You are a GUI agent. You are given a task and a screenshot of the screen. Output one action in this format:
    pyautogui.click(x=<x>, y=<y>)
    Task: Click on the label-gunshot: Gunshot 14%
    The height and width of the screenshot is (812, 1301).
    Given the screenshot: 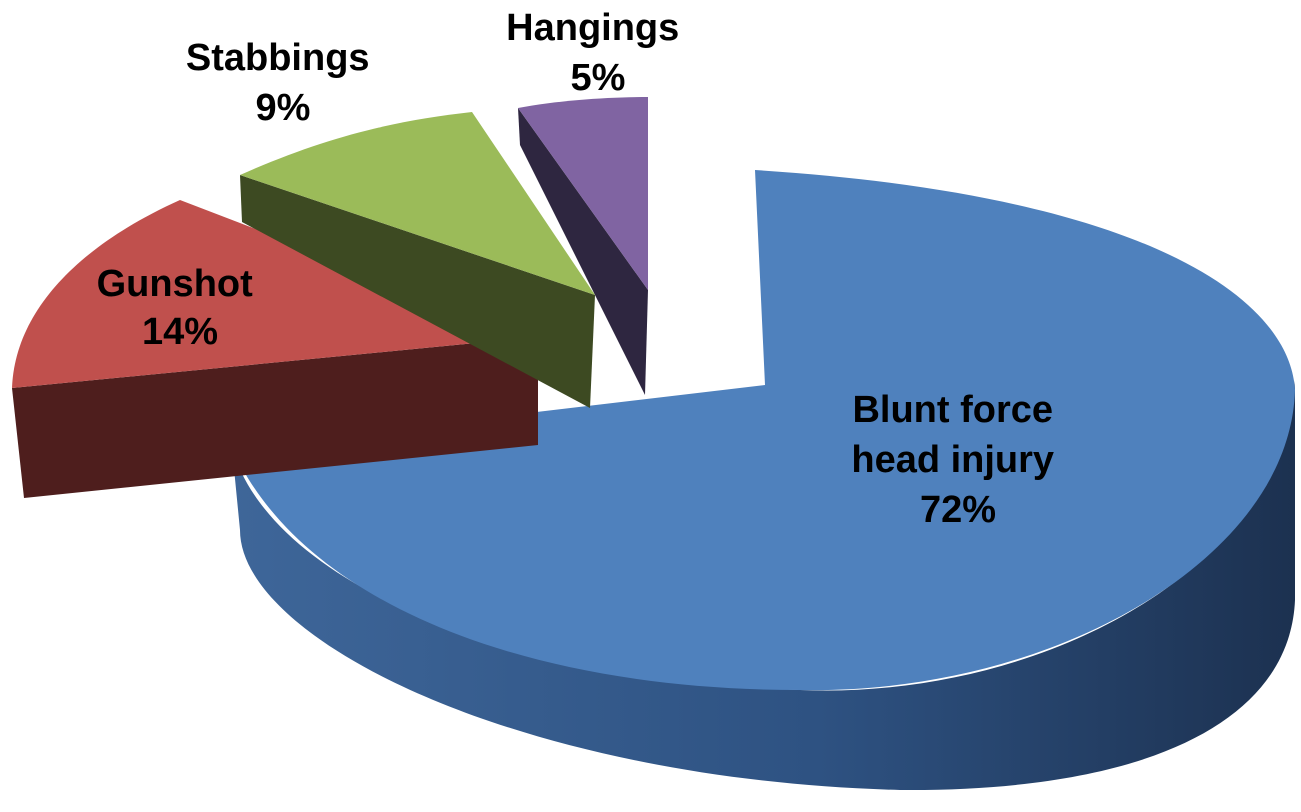 What is the action you would take?
    pyautogui.click(x=180, y=308)
    